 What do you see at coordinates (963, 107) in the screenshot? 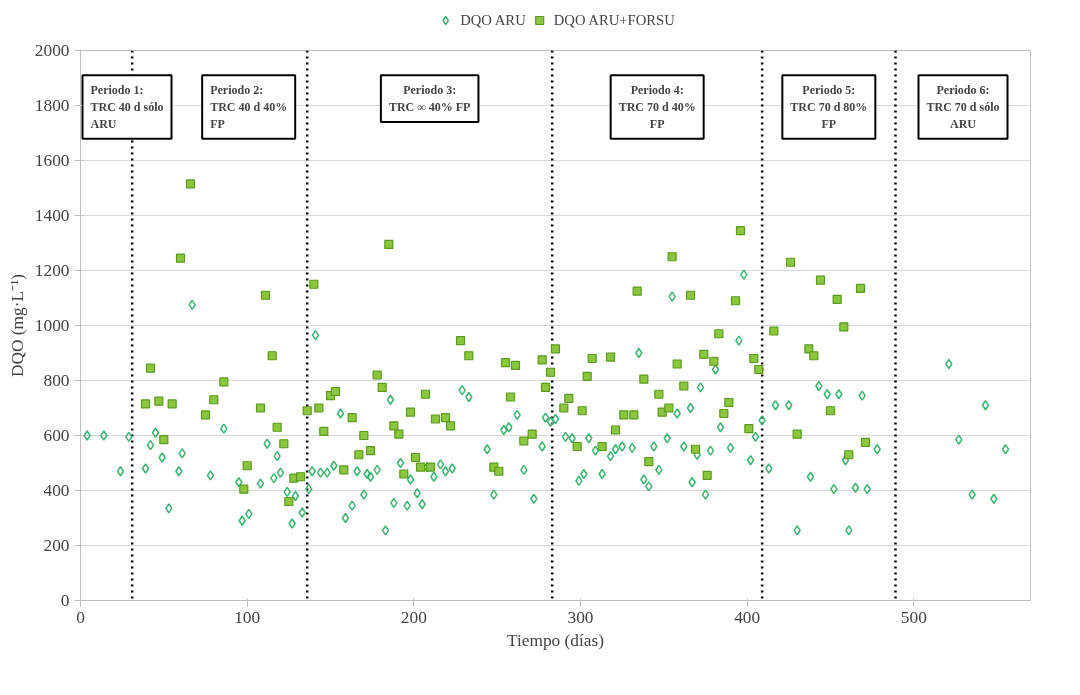
I see `annotation: Periodo 6: TRC 70 d sólo ARU` at bounding box center [963, 107].